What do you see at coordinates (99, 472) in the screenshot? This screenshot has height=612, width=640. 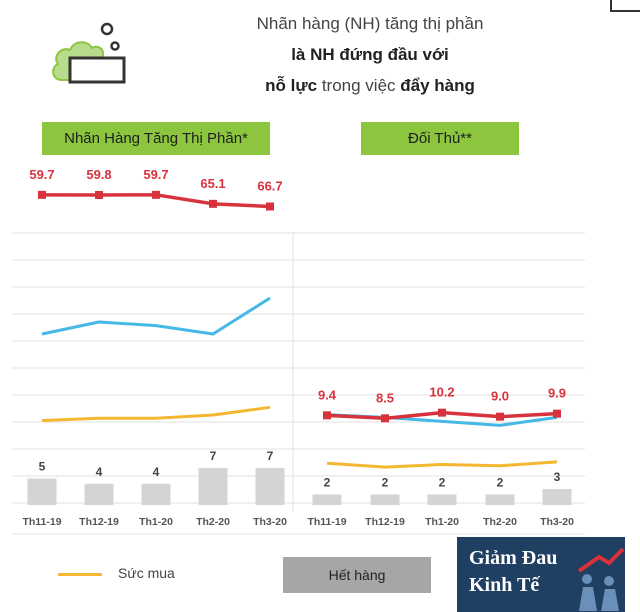 I see `bar-label-brand-1: 4` at bounding box center [99, 472].